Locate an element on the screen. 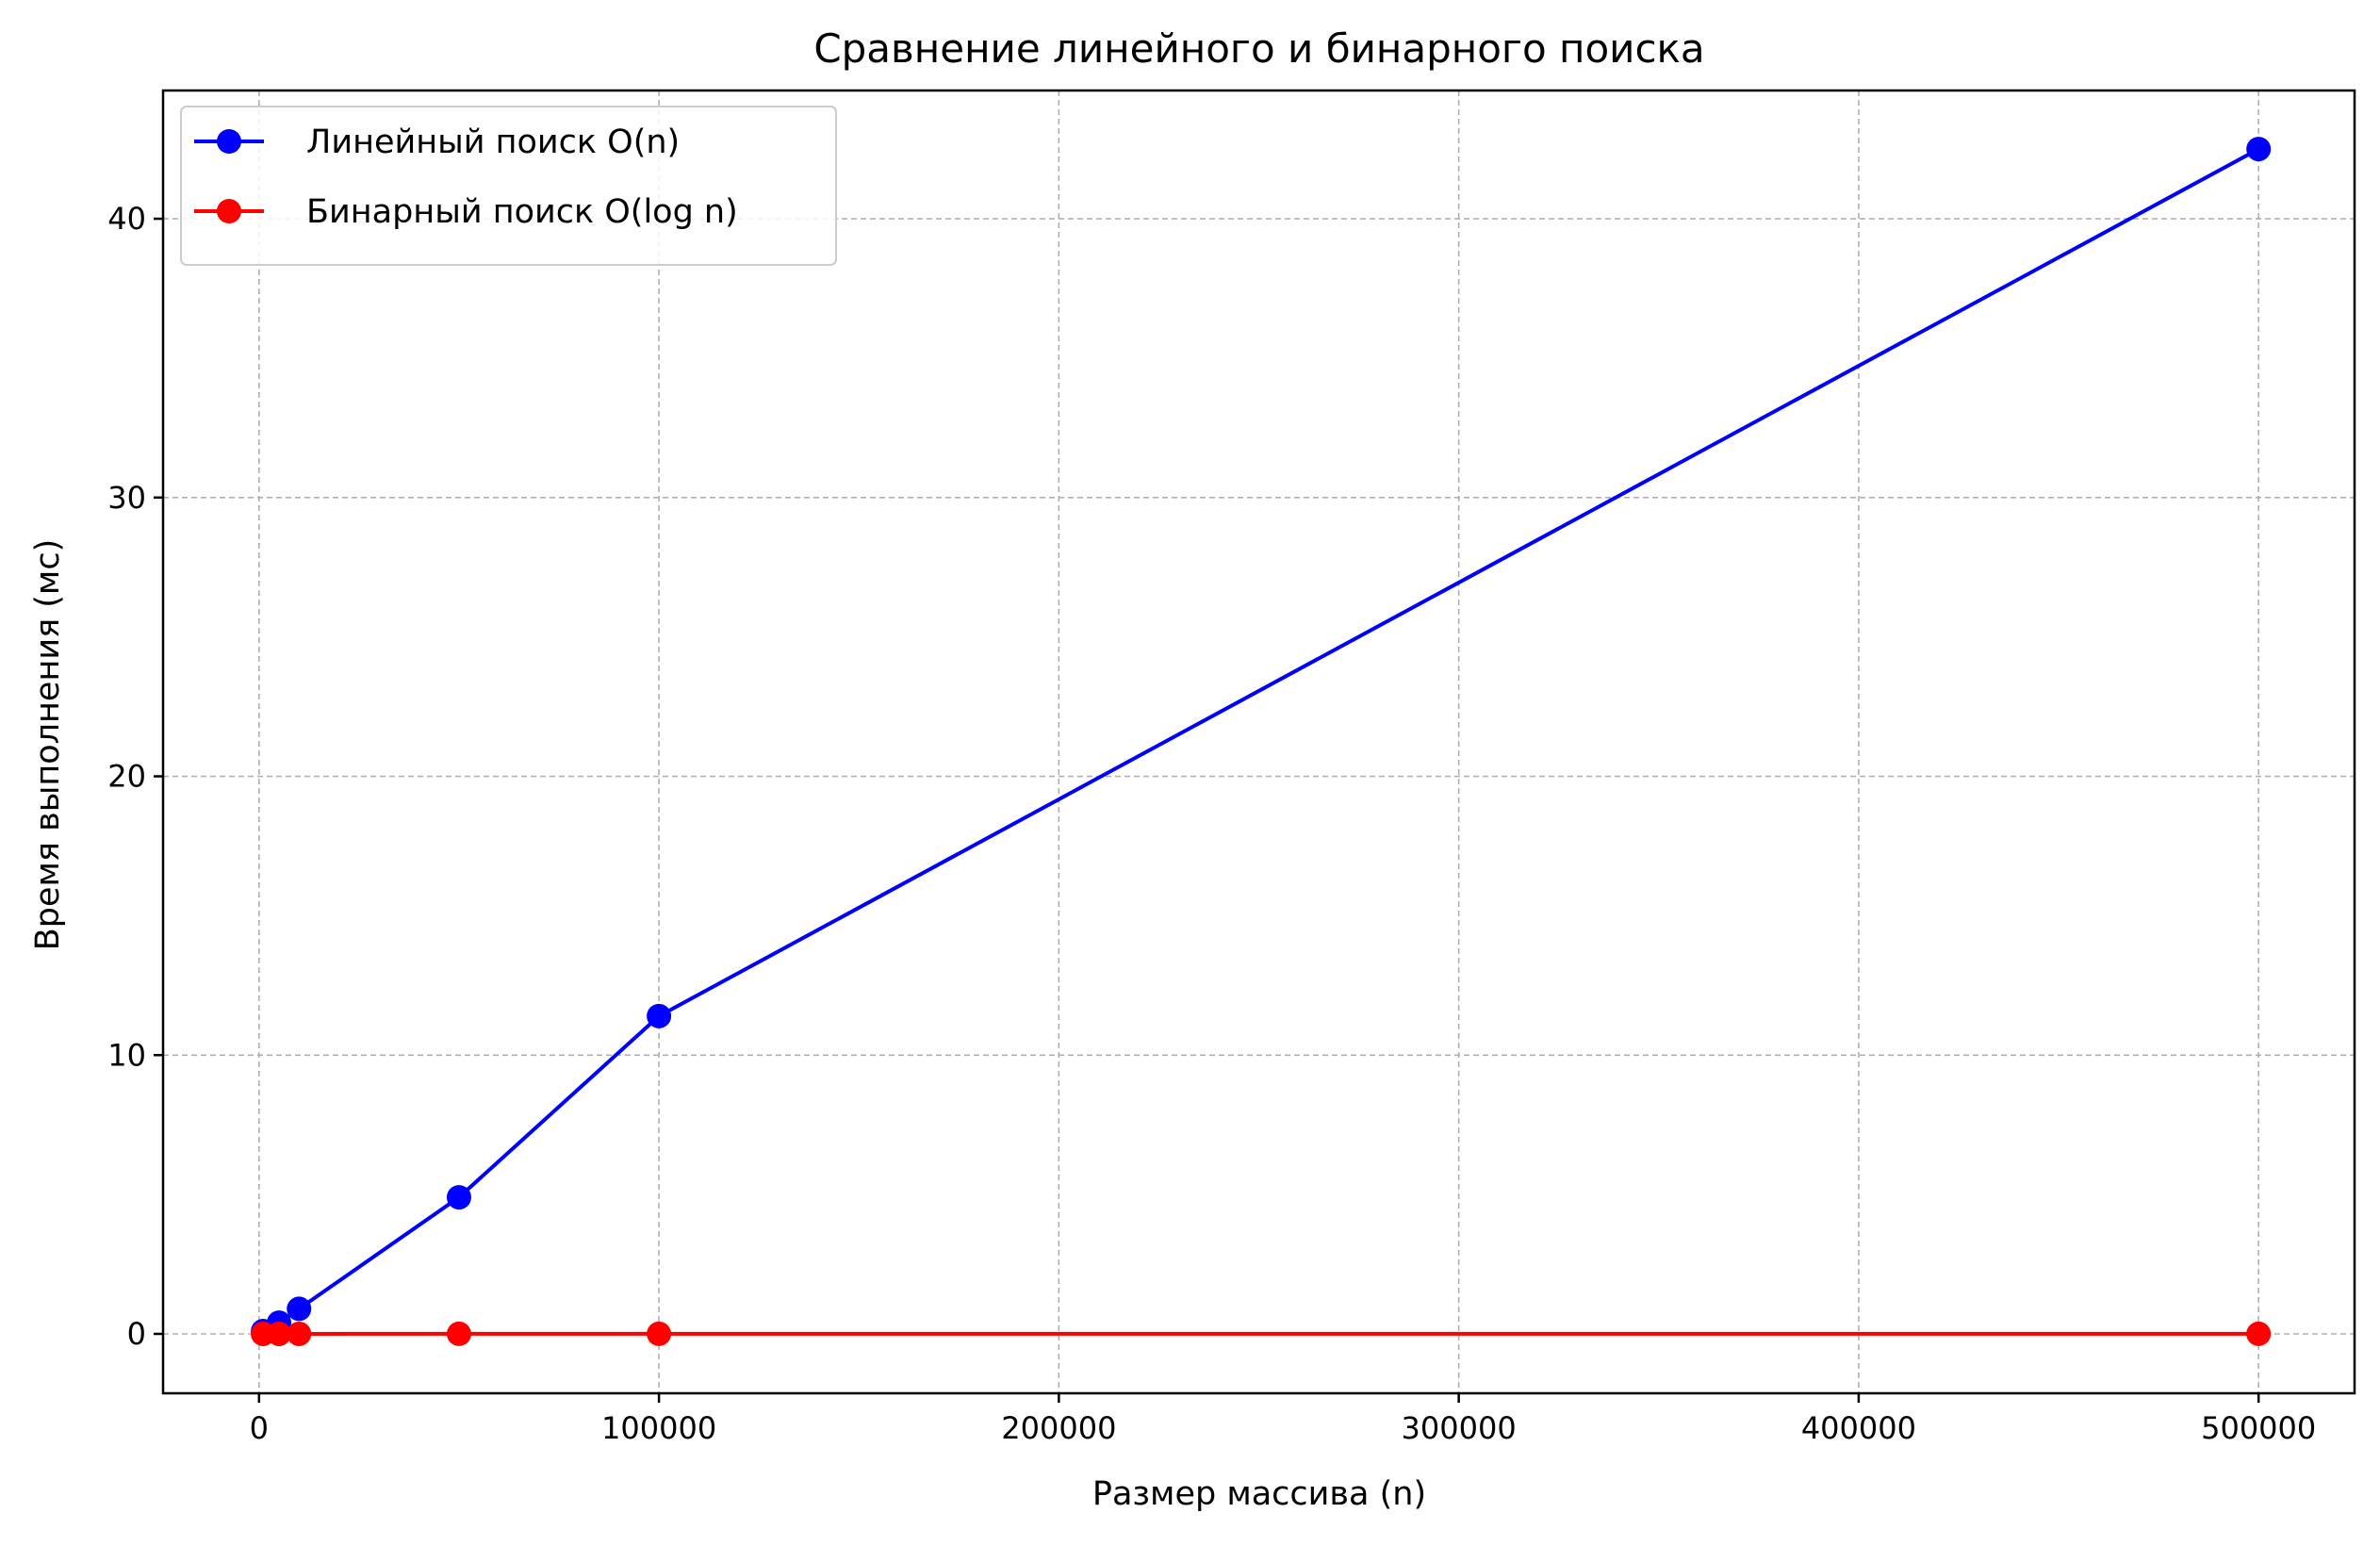 The image size is (2380, 1546). x-tick-label: 500000 is located at coordinates (2258, 1428).